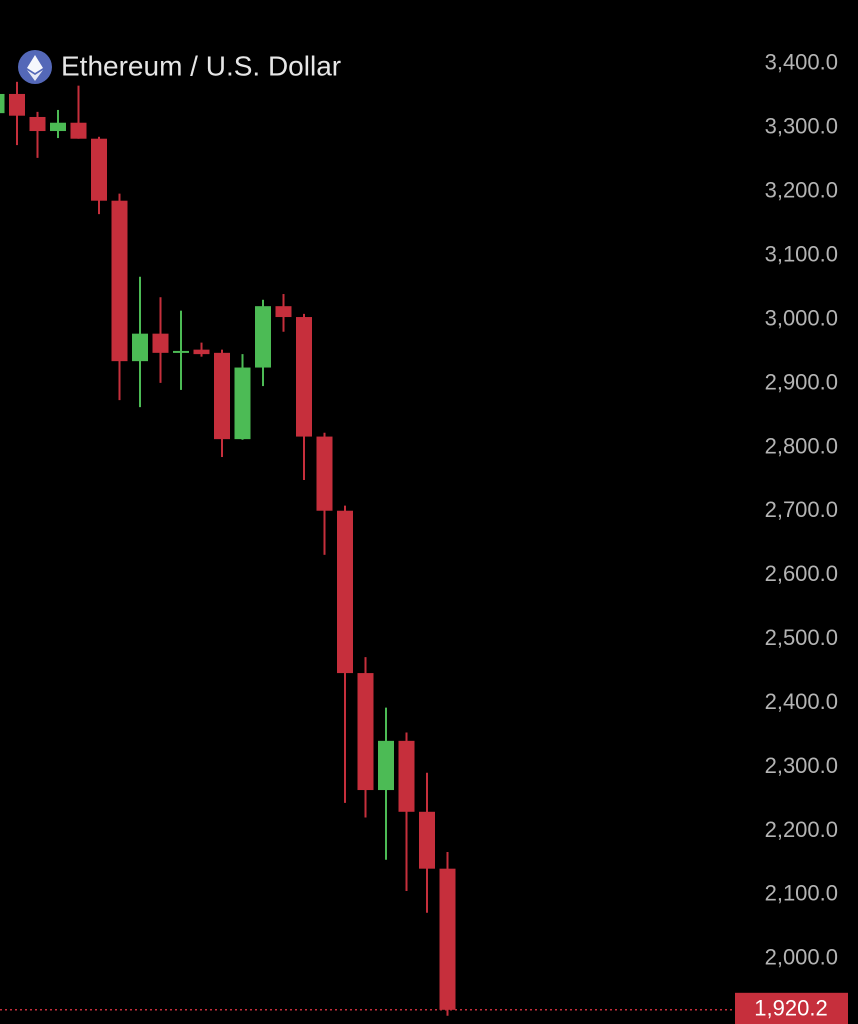 The width and height of the screenshot is (858, 1024). What do you see at coordinates (35, 75) in the screenshot?
I see `eth-icon-bottom` at bounding box center [35, 75].